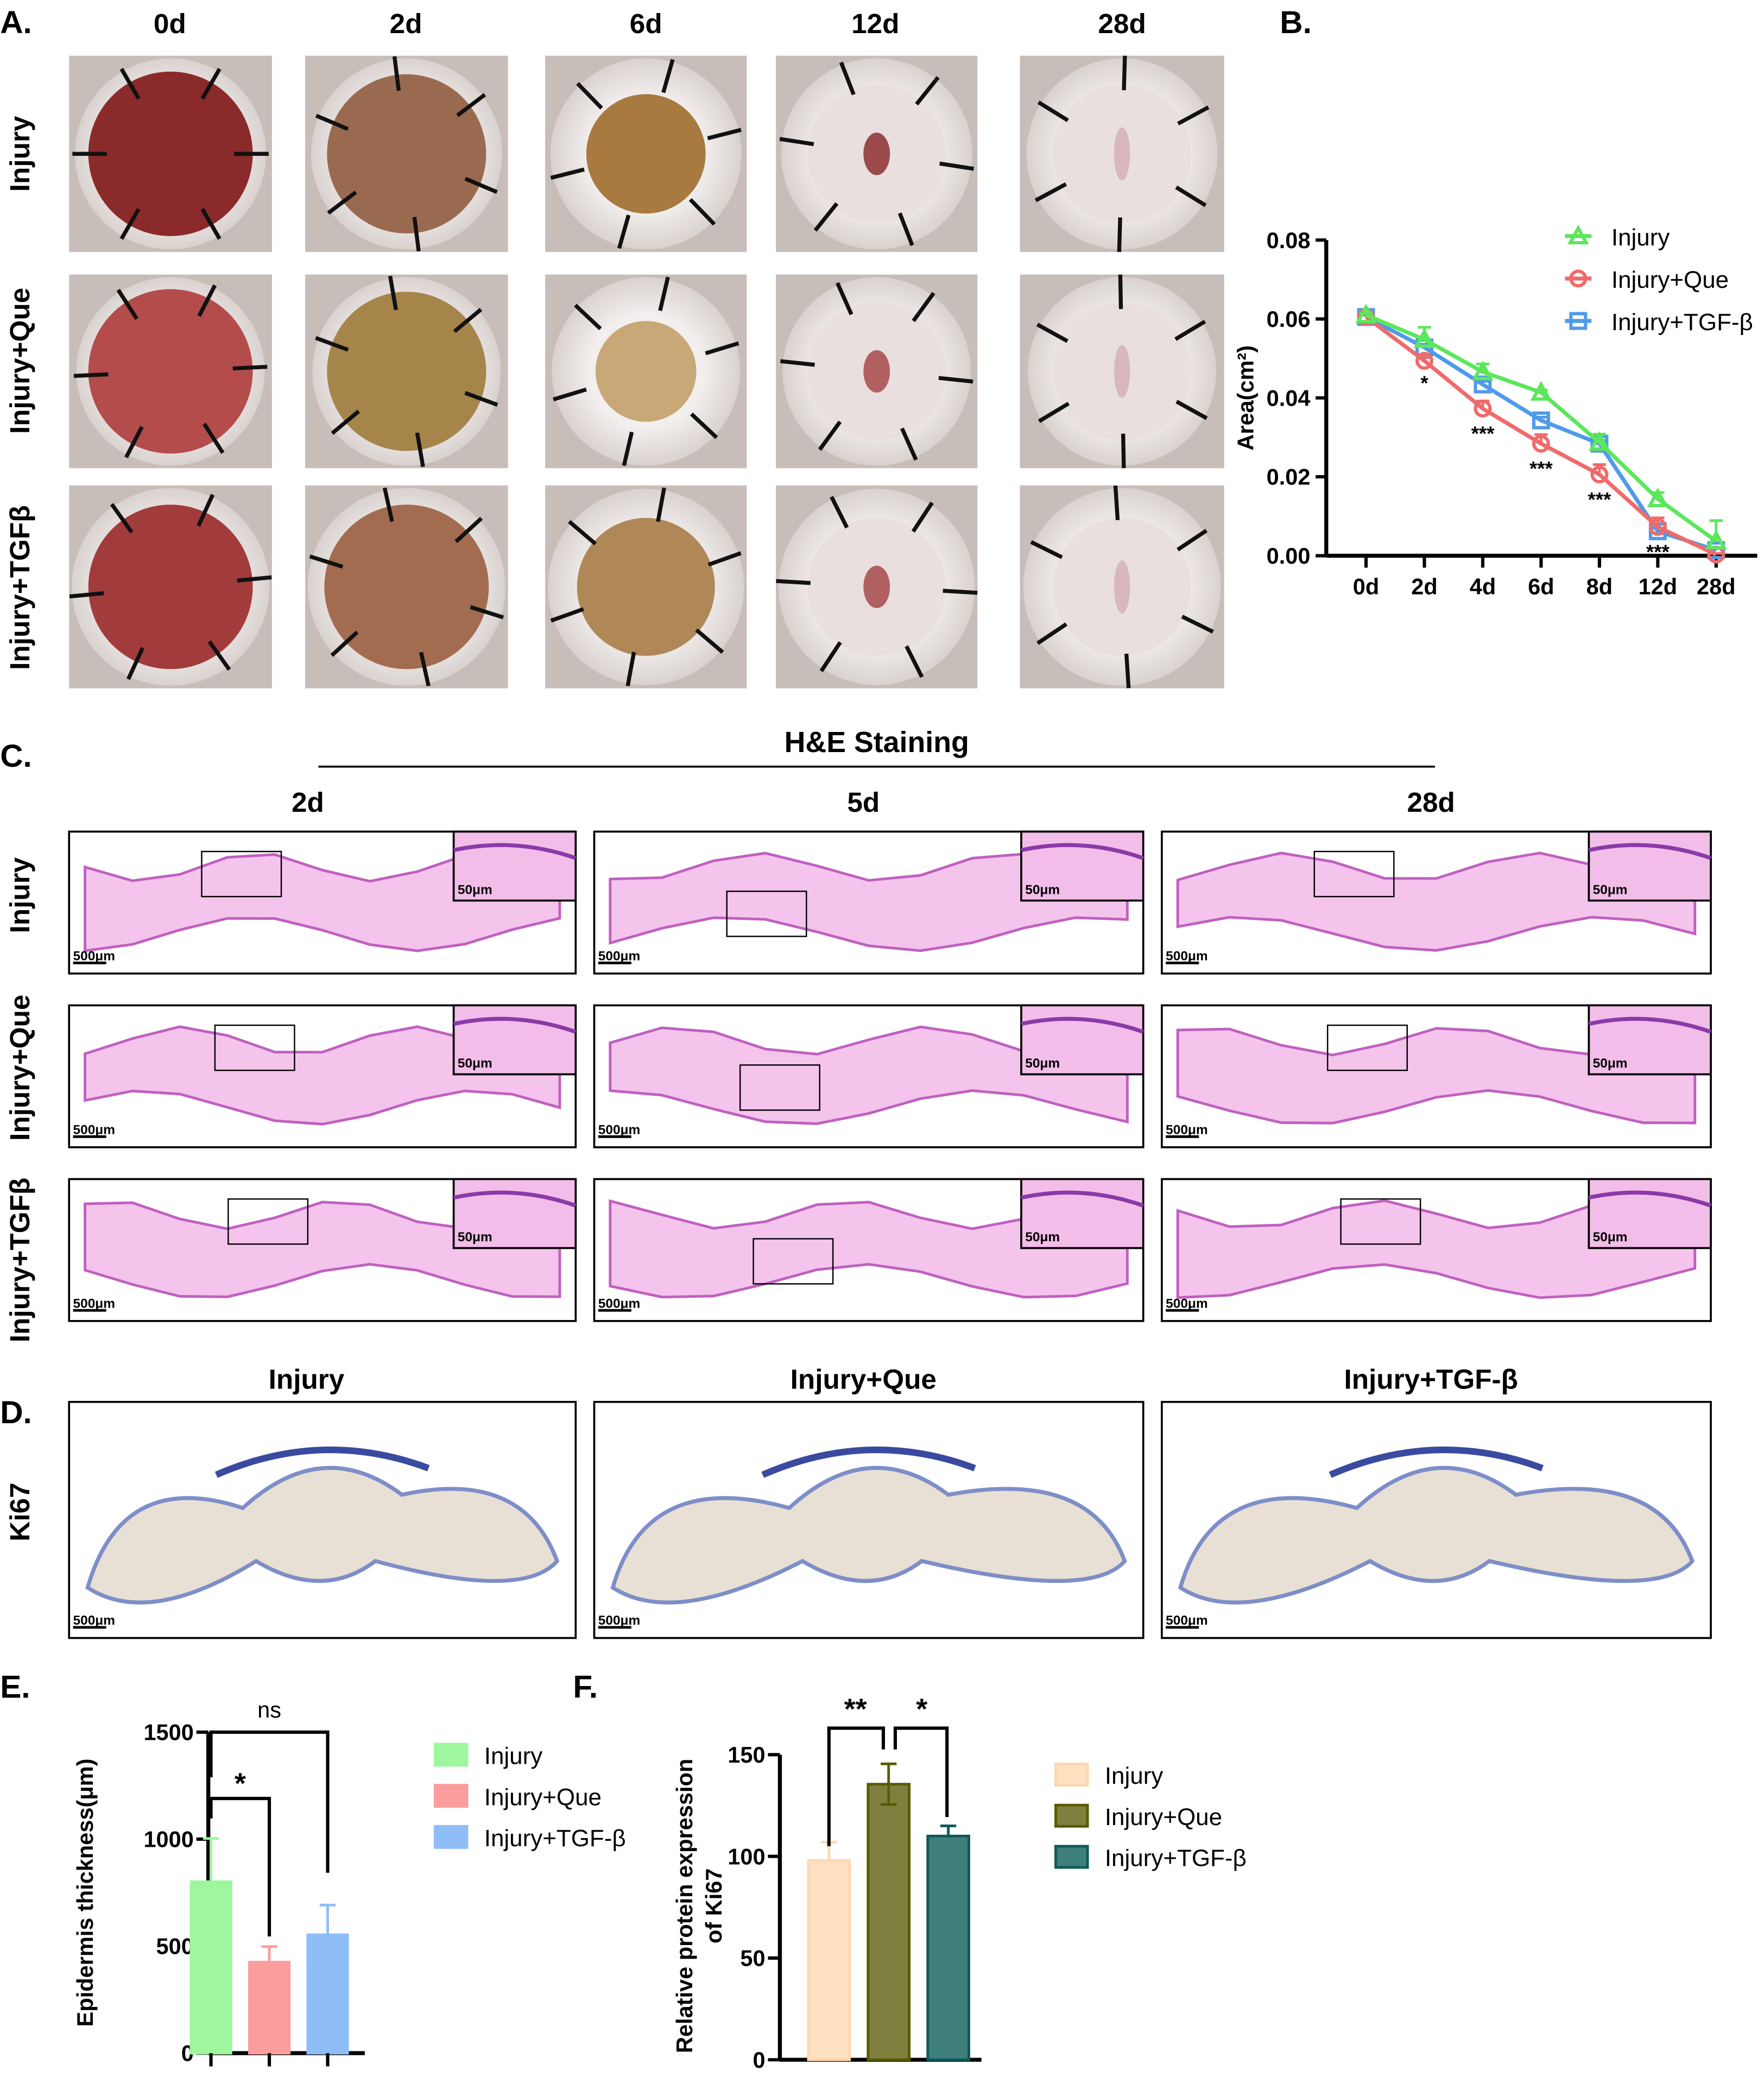 The image size is (1764, 2077). What do you see at coordinates (1289, 477) in the screenshot?
I see `y-tick-label: 0.02` at bounding box center [1289, 477].